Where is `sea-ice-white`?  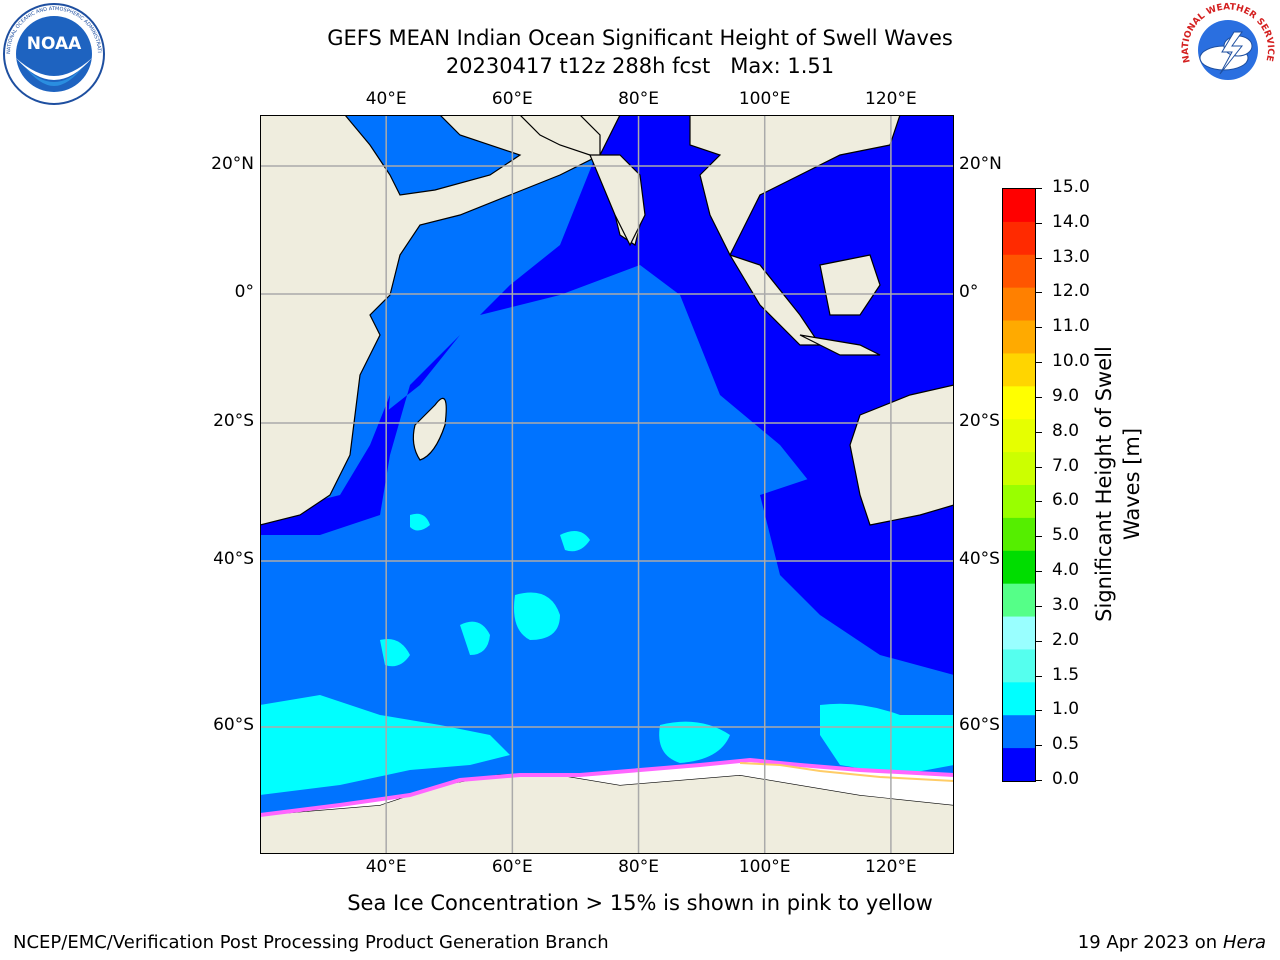 sea-ice-white is located at coordinates (607, 787).